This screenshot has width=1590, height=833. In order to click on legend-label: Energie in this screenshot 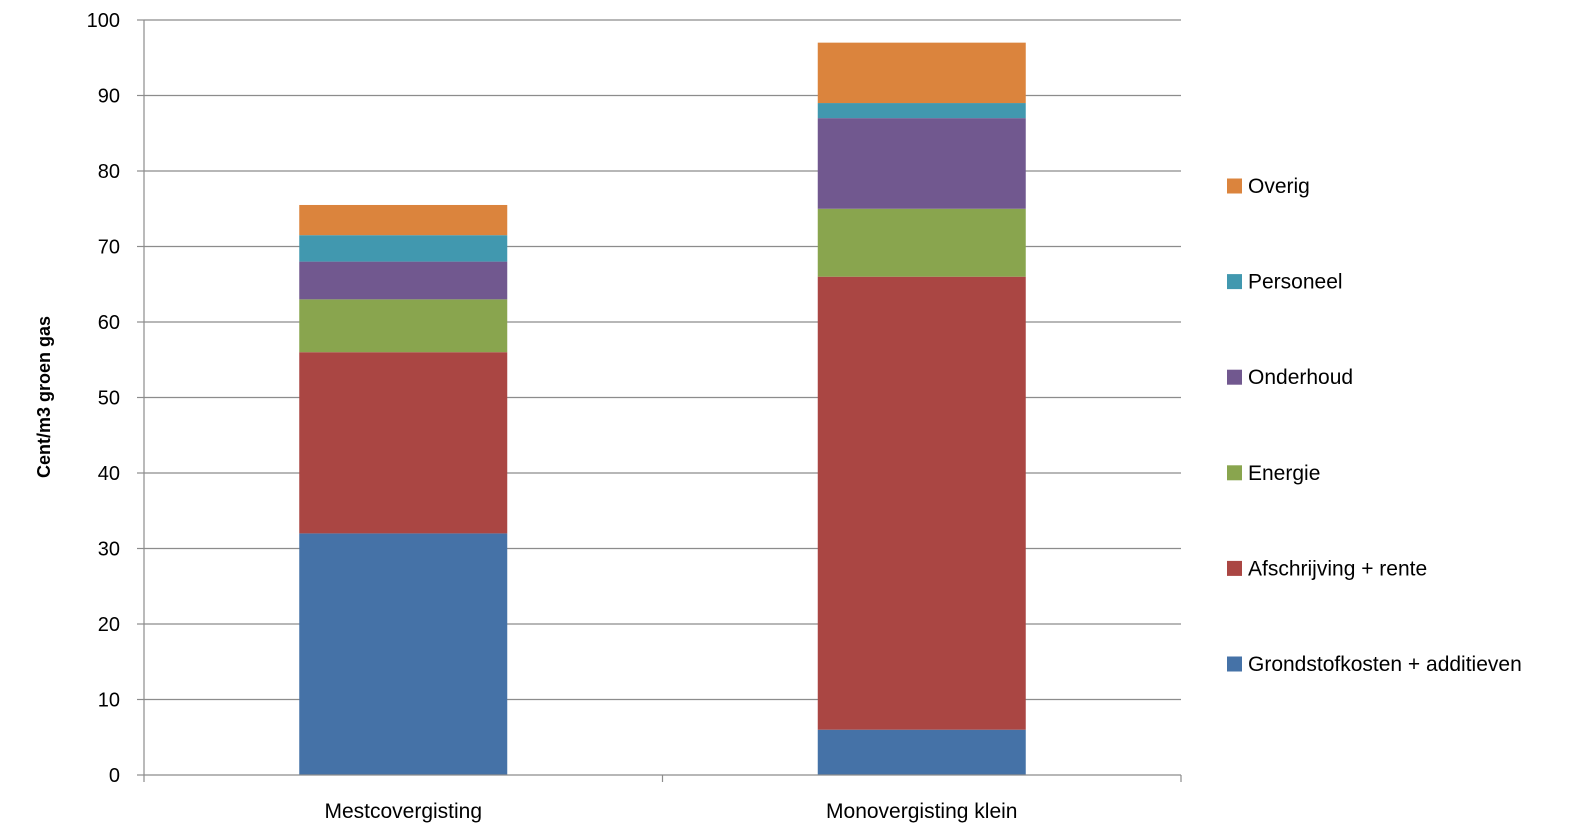, I will do `click(1284, 473)`.